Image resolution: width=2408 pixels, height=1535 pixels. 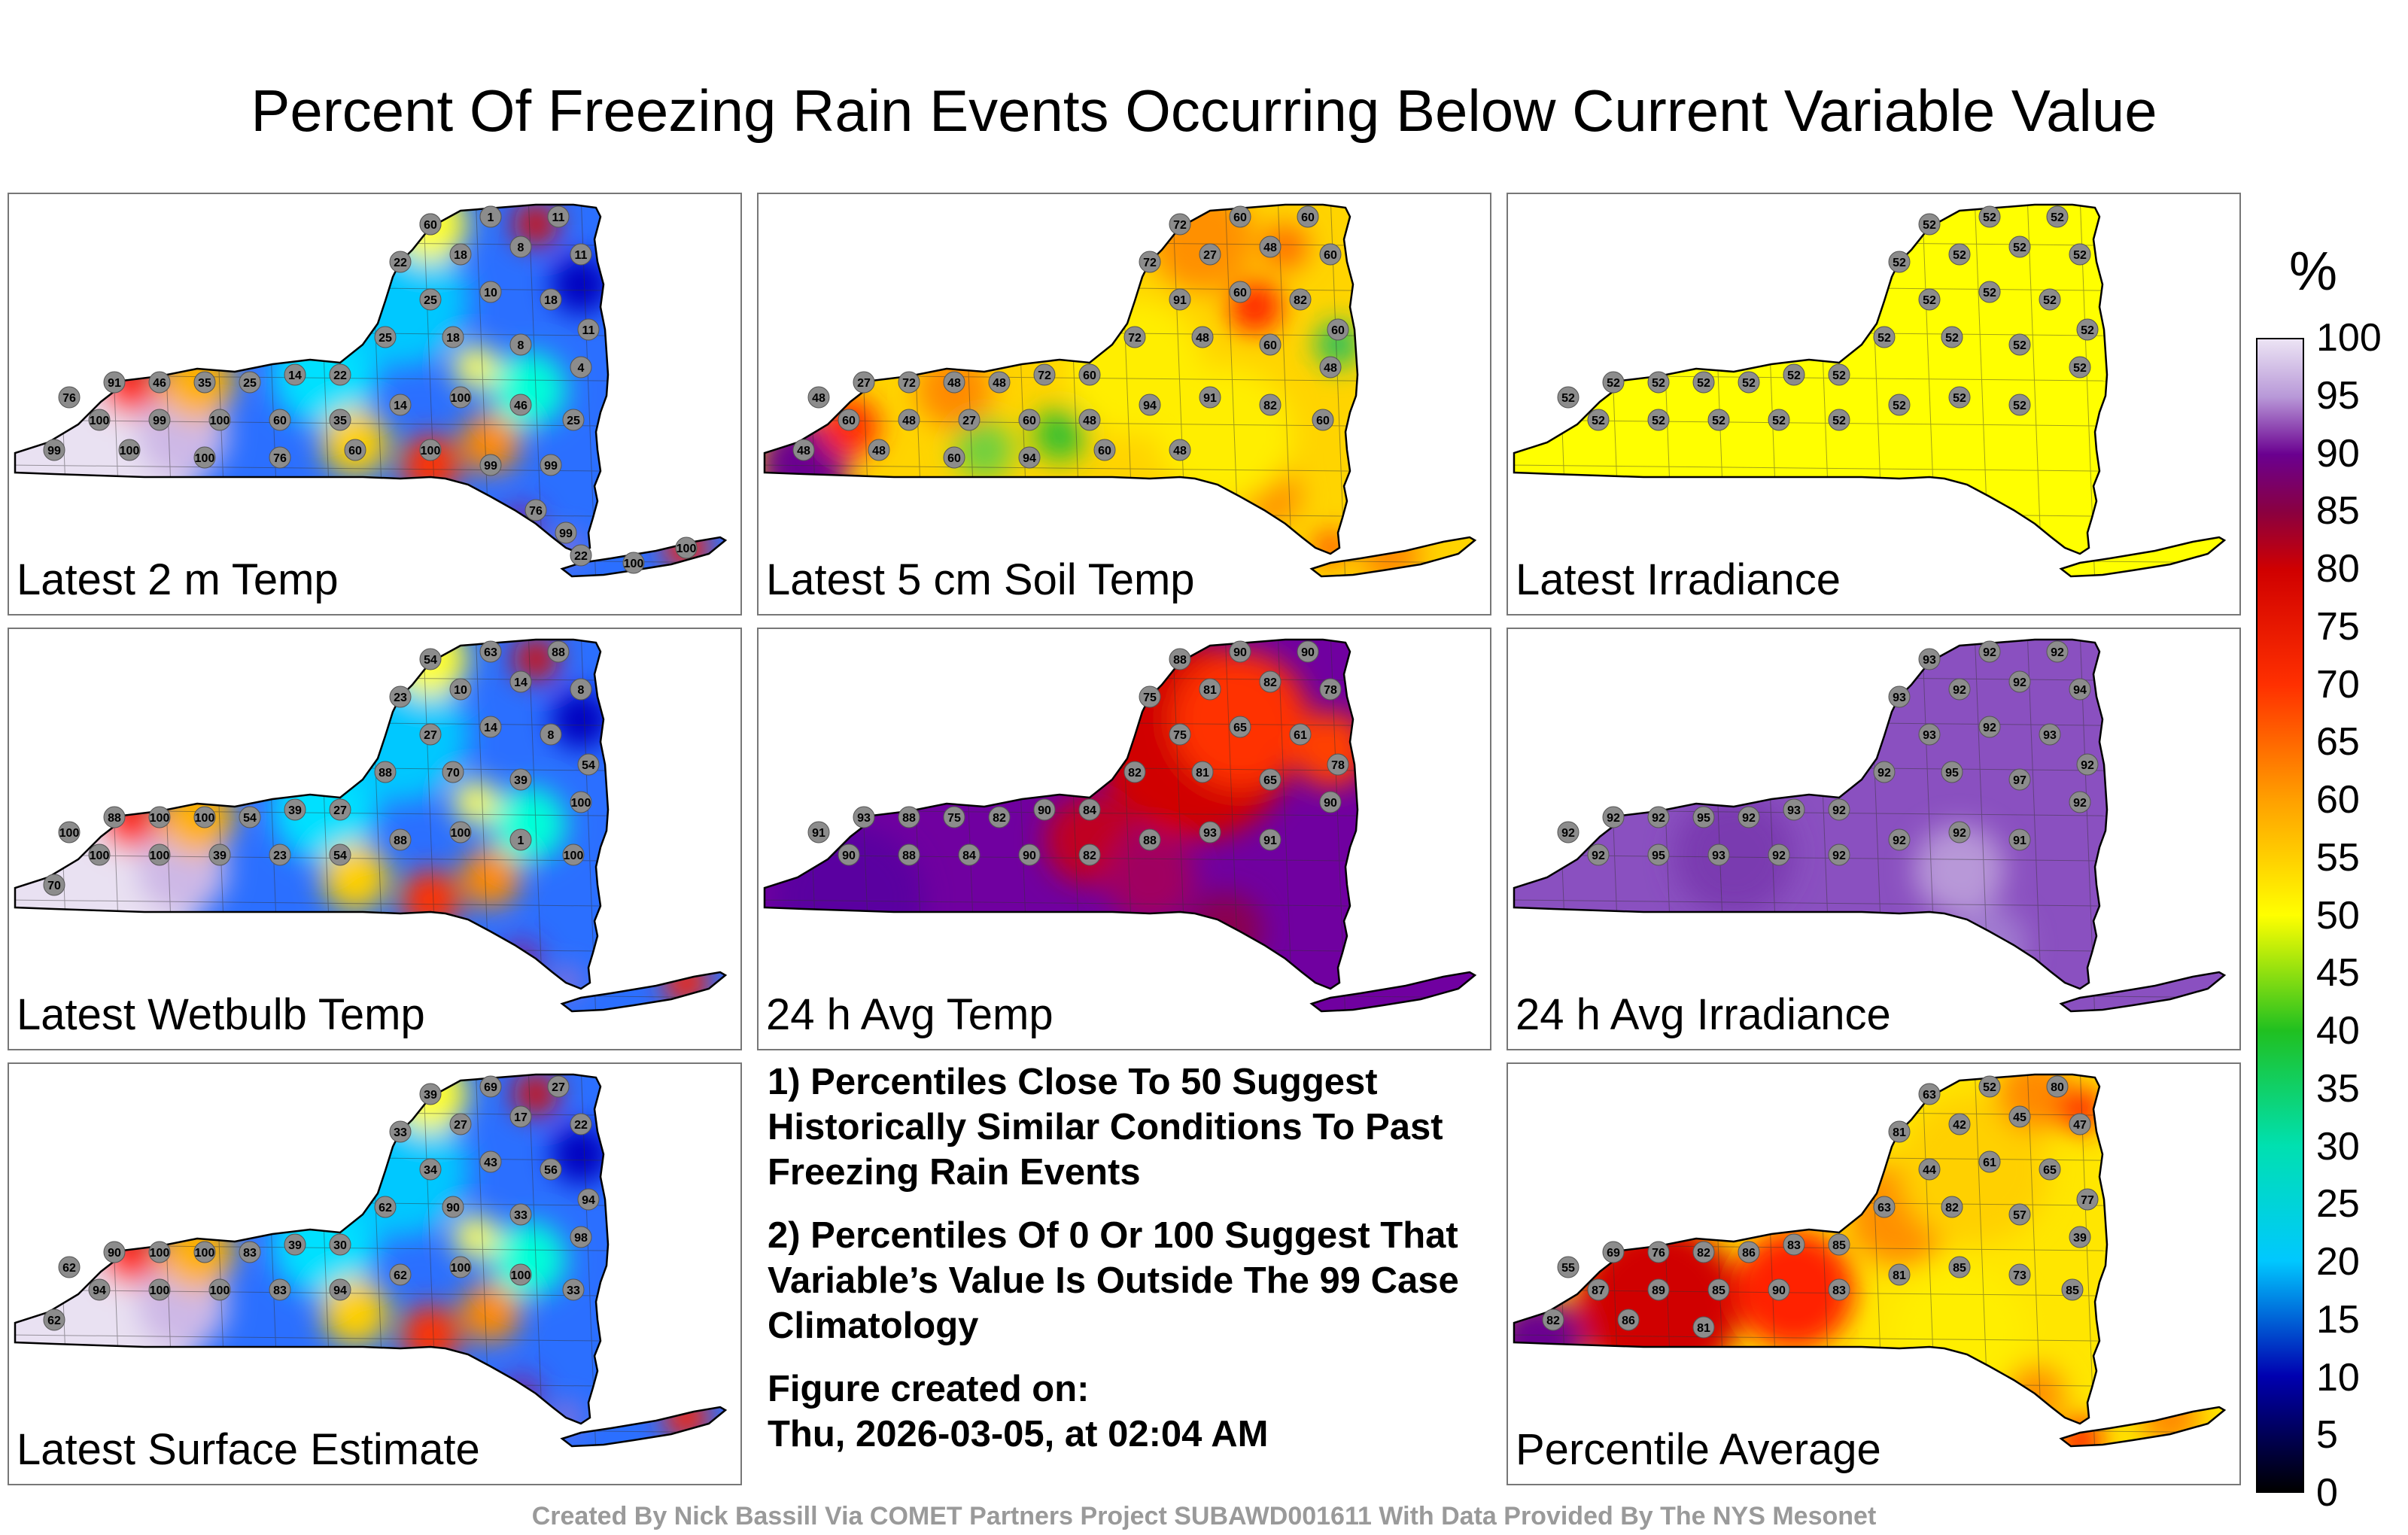 I want to click on station-value: 11, so click(x=558, y=217).